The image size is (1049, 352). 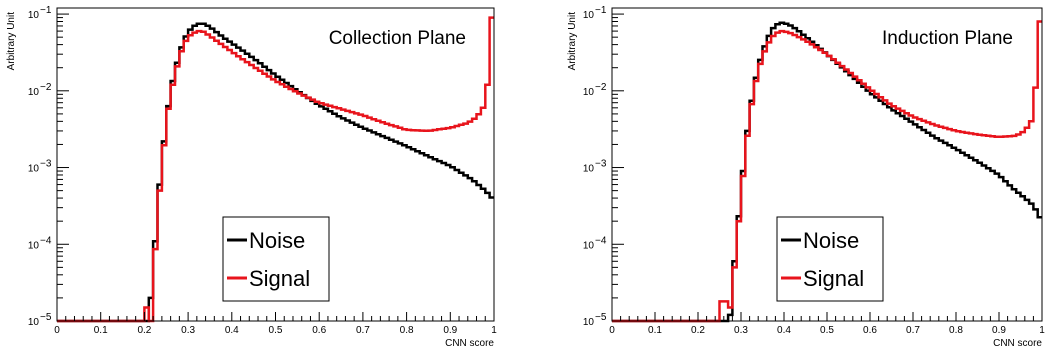 What do you see at coordinates (397, 38) in the screenshot?
I see `plane-title: Collection Plane` at bounding box center [397, 38].